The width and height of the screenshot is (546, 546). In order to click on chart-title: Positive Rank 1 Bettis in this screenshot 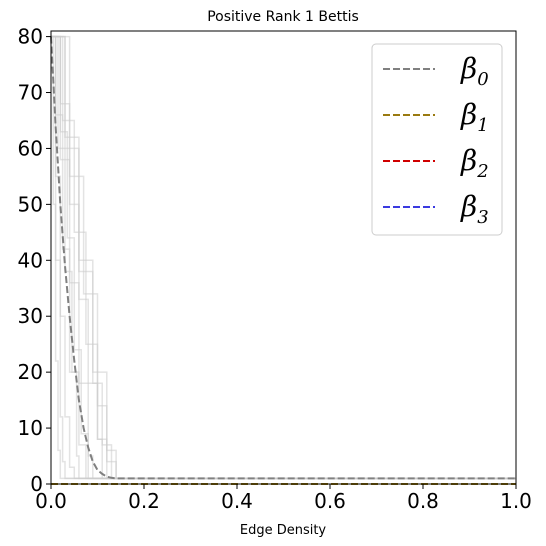, I will do `click(283, 17)`.